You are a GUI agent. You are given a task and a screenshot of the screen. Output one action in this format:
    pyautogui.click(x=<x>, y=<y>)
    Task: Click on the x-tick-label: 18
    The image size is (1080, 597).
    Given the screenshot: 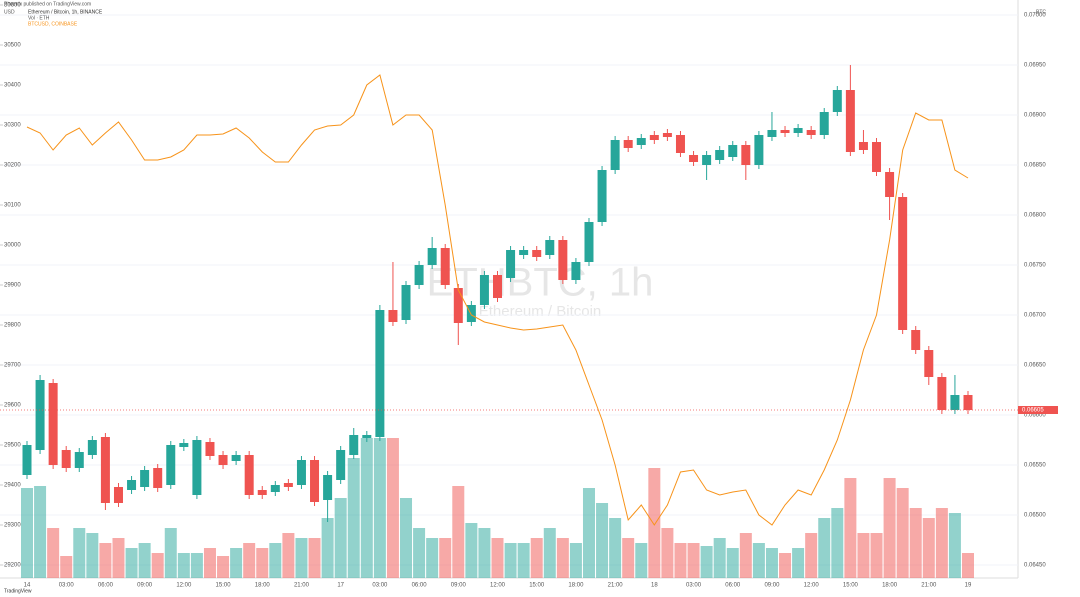 What is the action you would take?
    pyautogui.click(x=654, y=586)
    